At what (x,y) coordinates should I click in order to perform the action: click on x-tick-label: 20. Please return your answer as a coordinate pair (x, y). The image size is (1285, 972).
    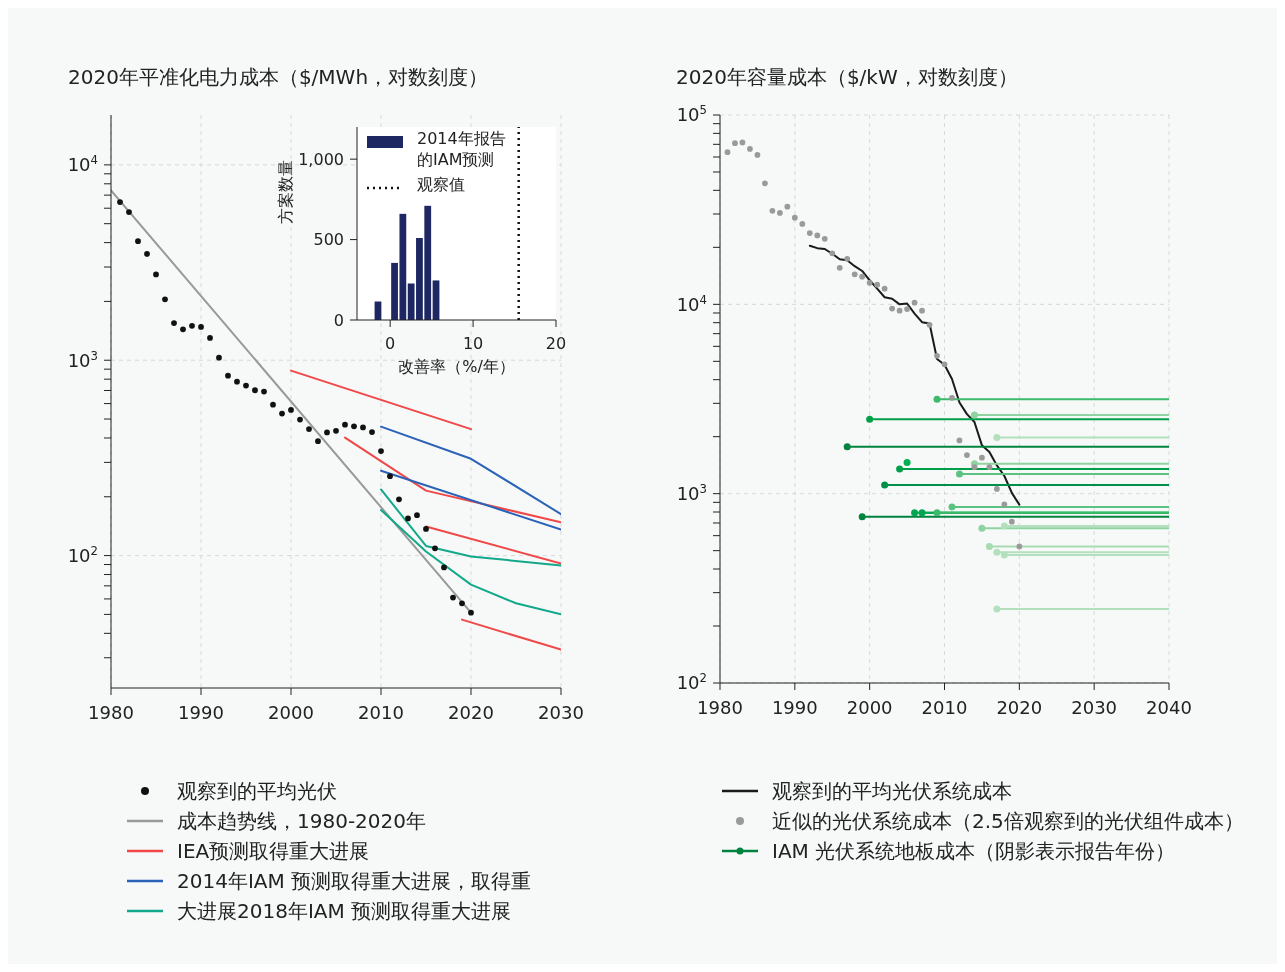
    Looking at the image, I should click on (556, 343).